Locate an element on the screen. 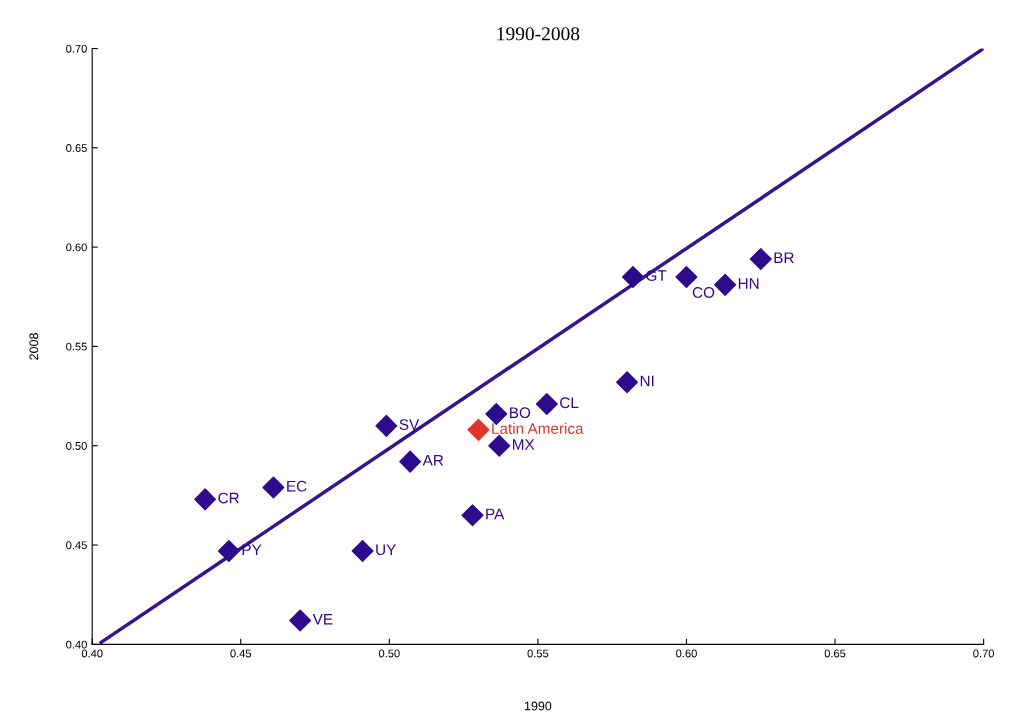 The image size is (1013, 724). series-label: HN is located at coordinates (748, 283).